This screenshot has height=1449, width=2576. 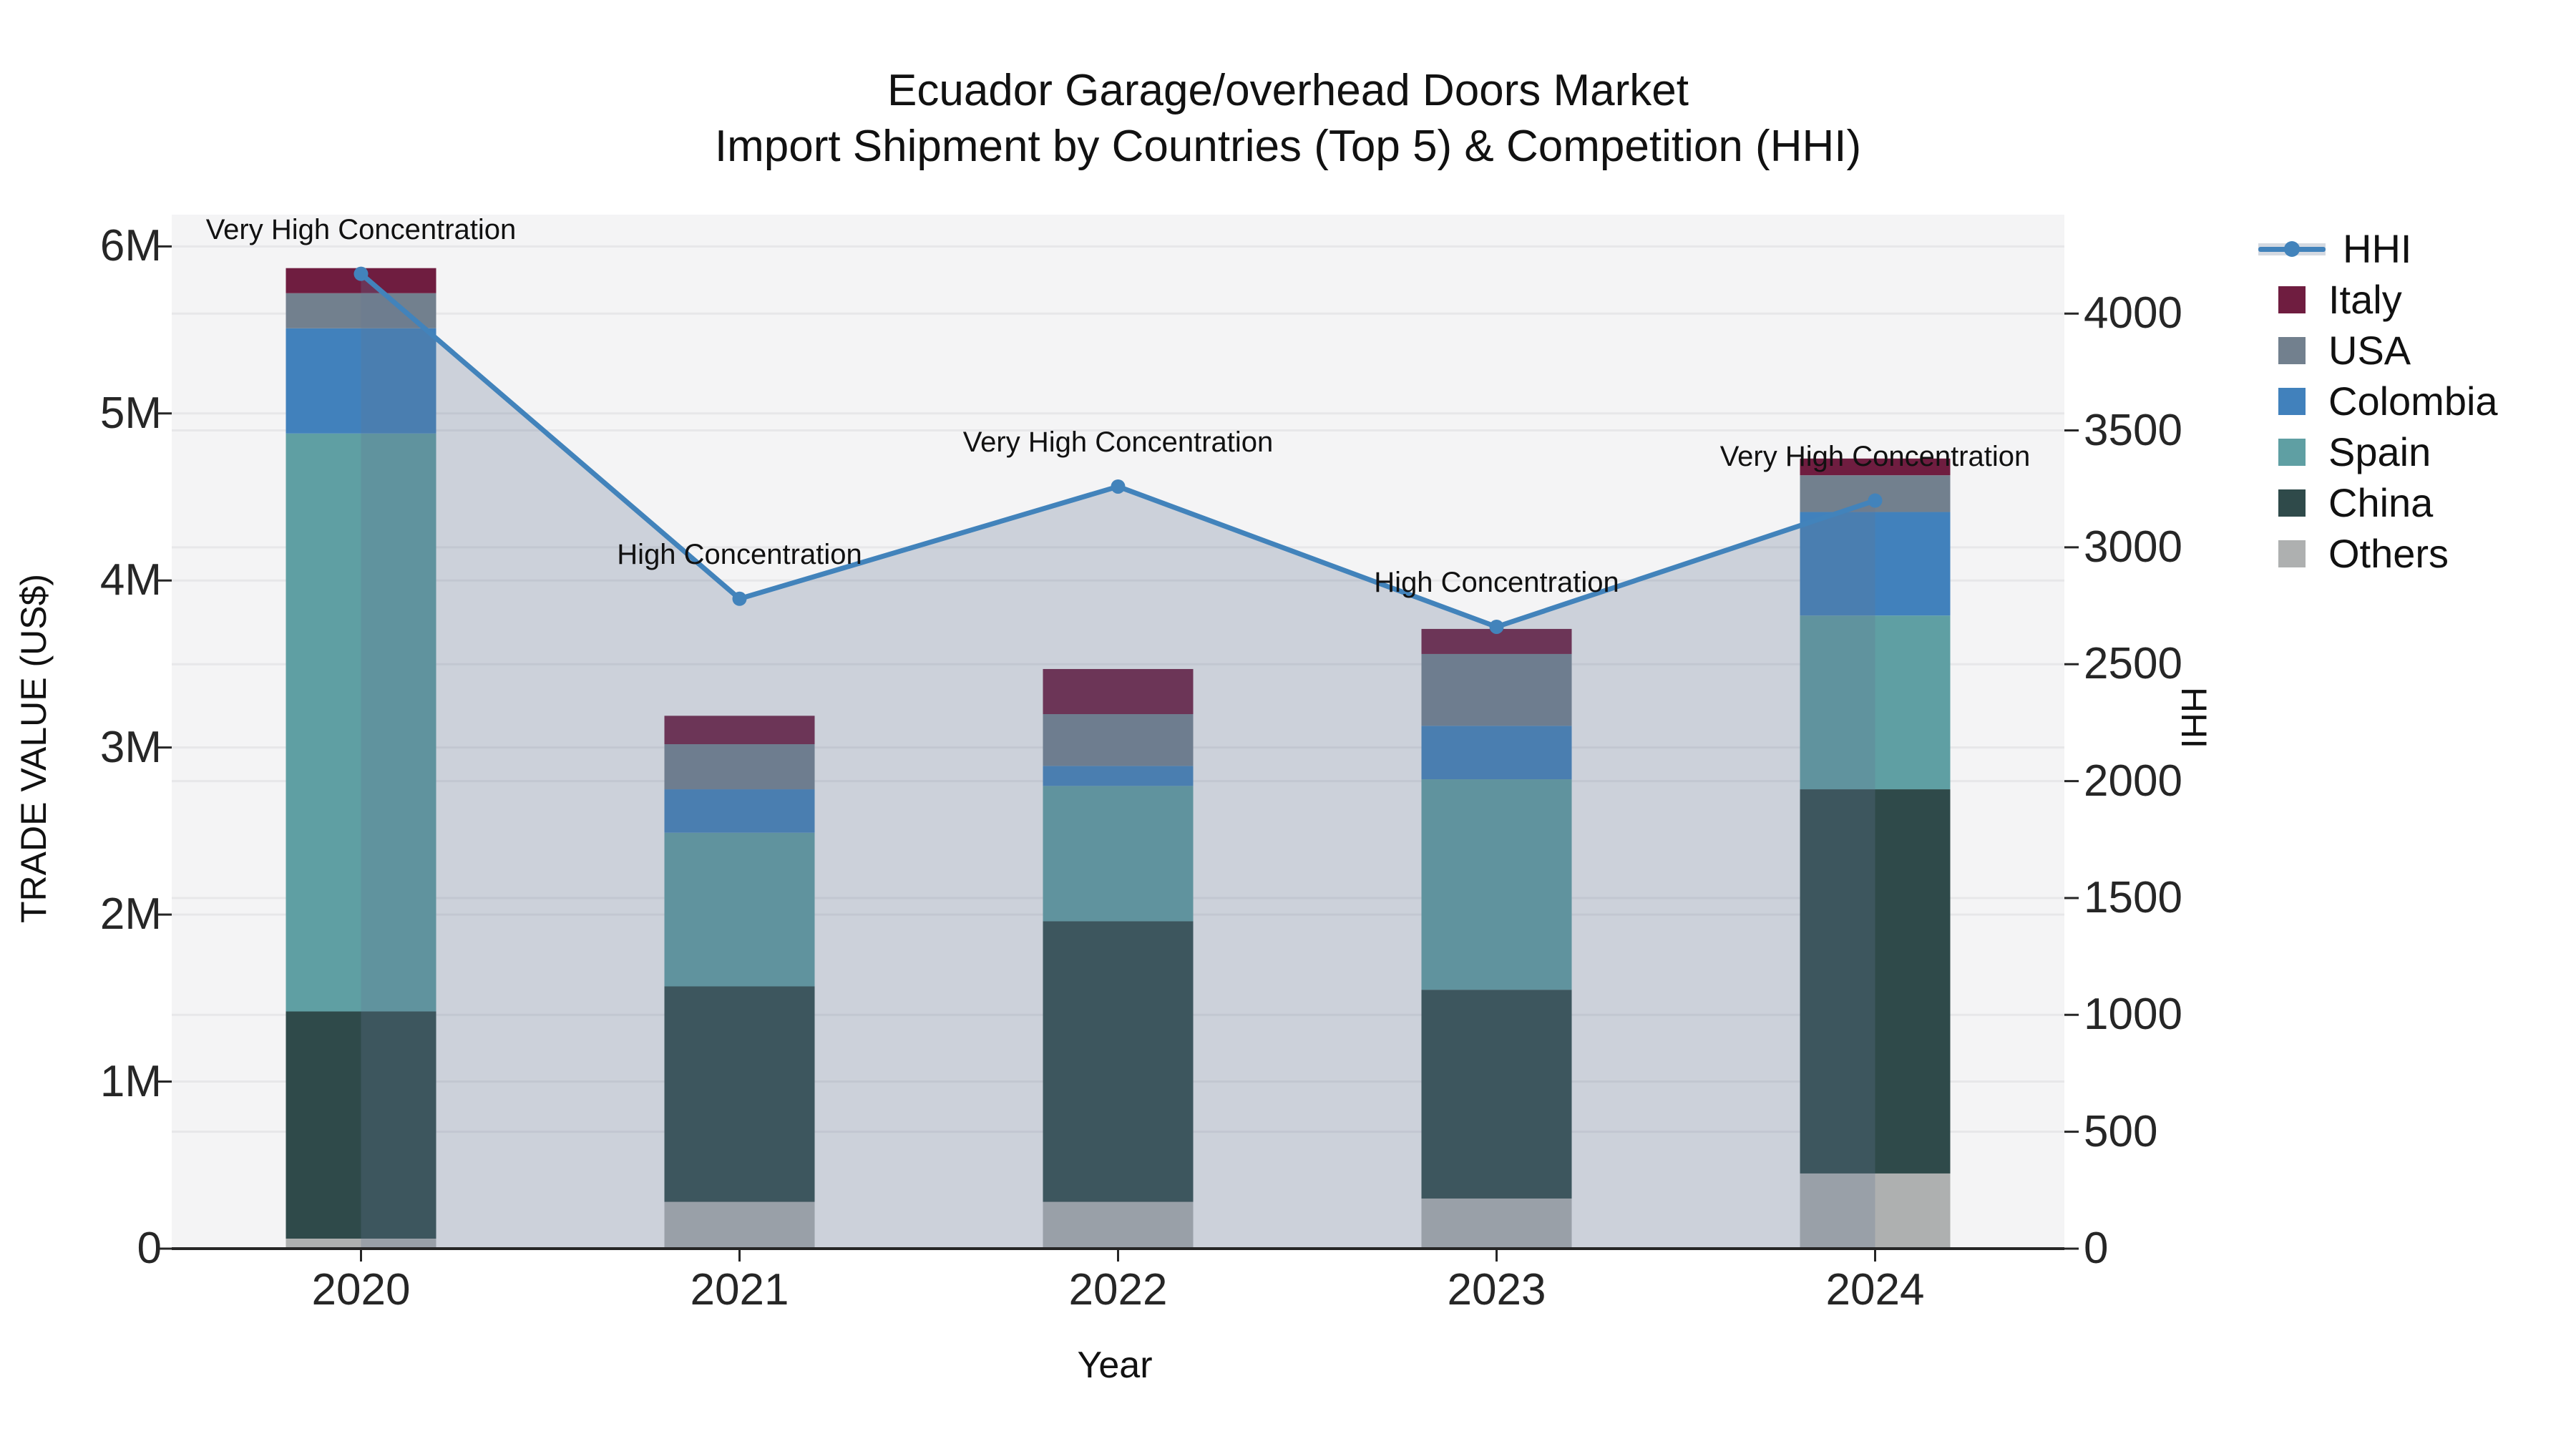 I want to click on y-axis-label-right: HHI, so click(x=2194, y=718).